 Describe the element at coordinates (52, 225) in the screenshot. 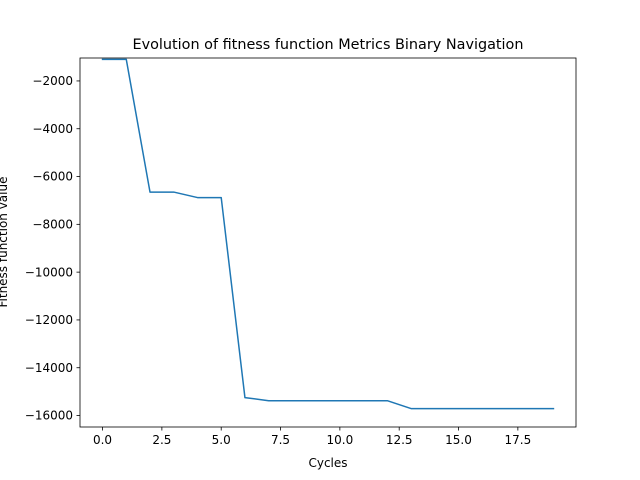

I see `y-tick-label: −8000` at that location.